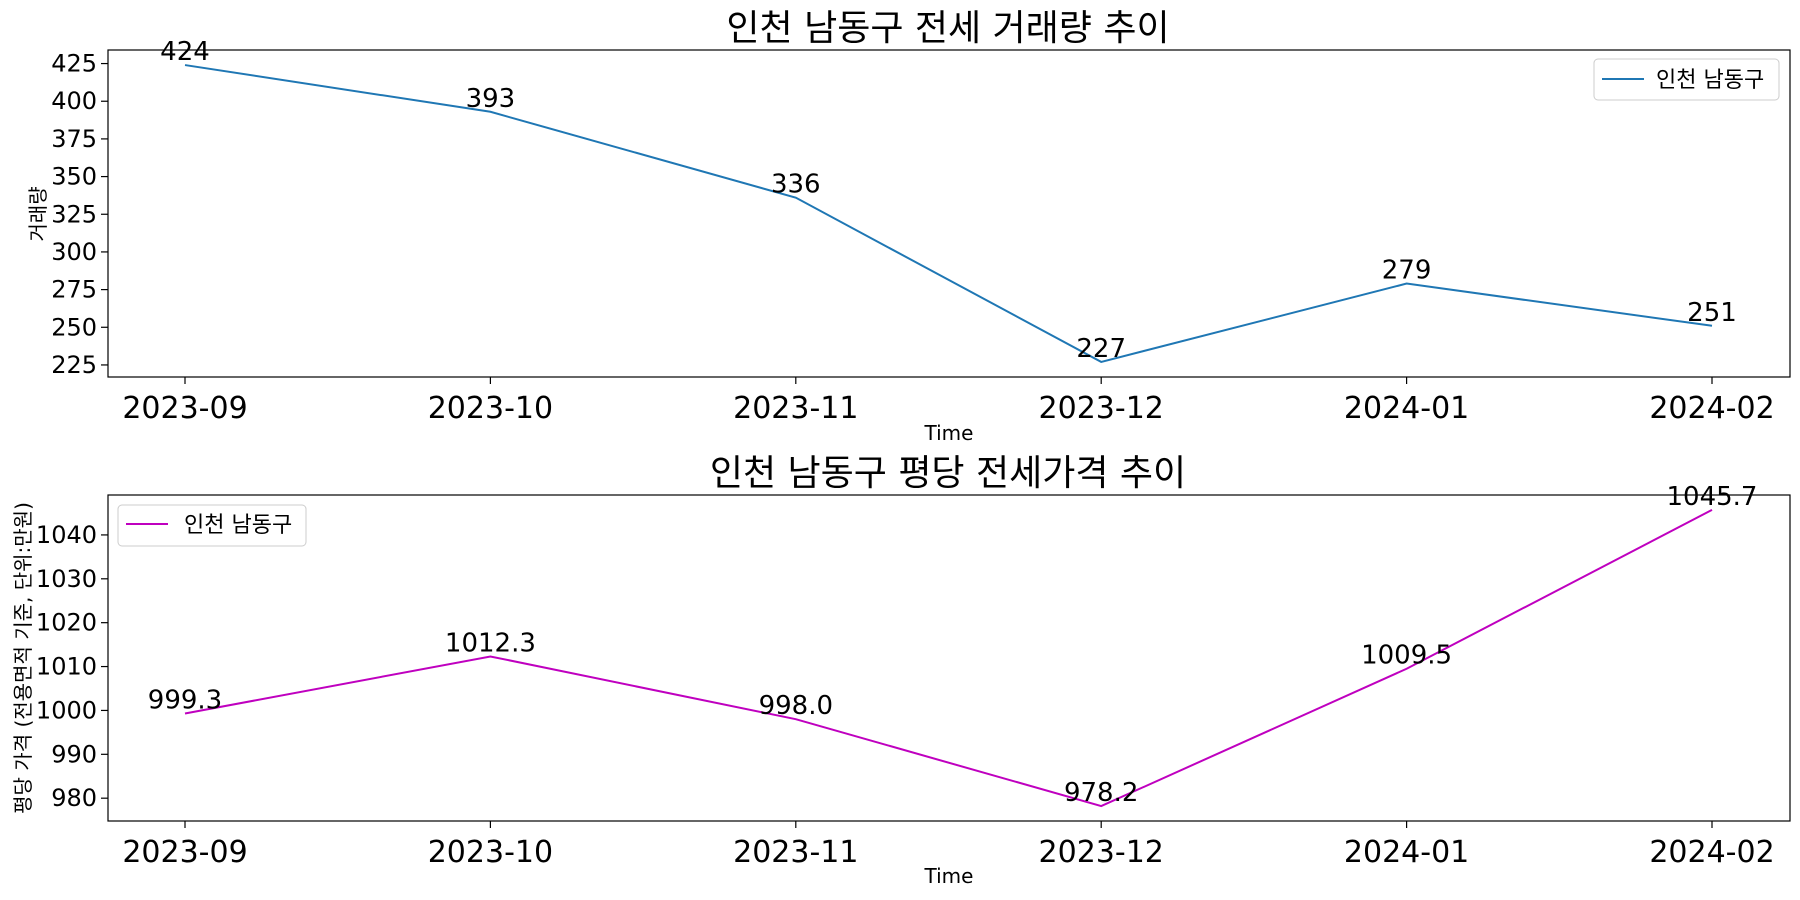  What do you see at coordinates (66, 535) in the screenshot?
I see `y-tick-label: 1040` at bounding box center [66, 535].